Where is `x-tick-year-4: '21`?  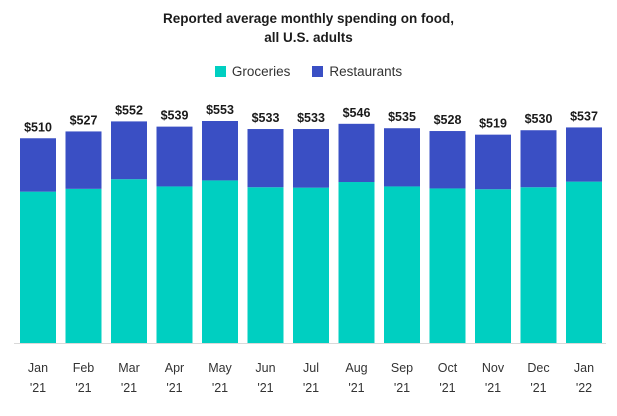
x-tick-year-4: '21 is located at coordinates (220, 388).